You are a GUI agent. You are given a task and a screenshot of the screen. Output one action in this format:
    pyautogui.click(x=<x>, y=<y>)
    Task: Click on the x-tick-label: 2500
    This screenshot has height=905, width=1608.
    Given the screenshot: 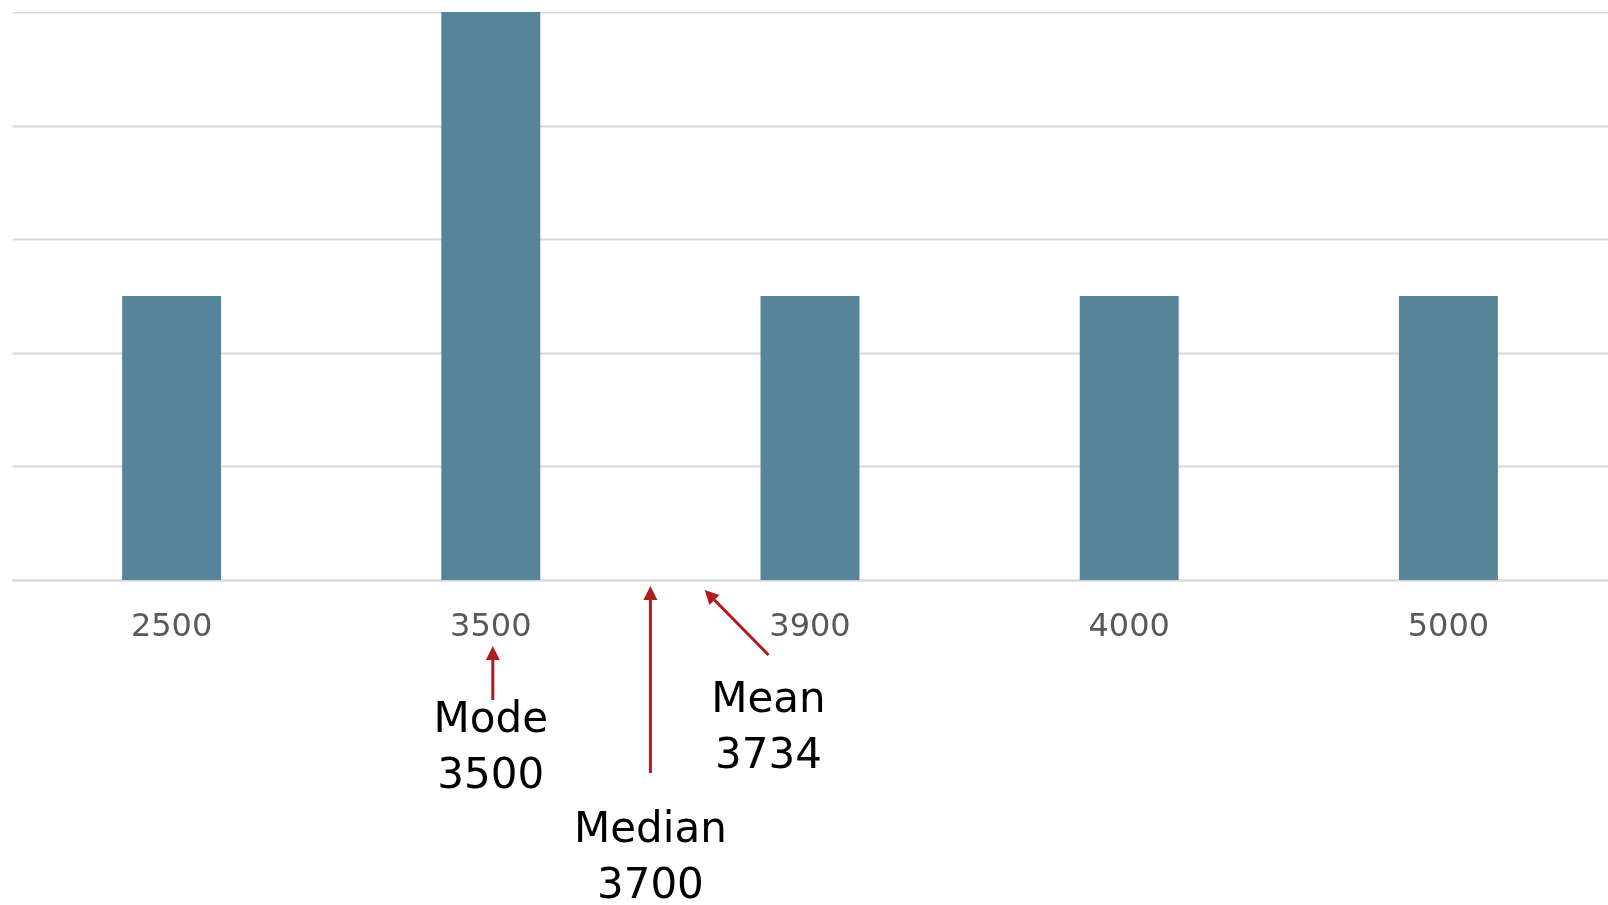 What is the action you would take?
    pyautogui.click(x=171, y=624)
    